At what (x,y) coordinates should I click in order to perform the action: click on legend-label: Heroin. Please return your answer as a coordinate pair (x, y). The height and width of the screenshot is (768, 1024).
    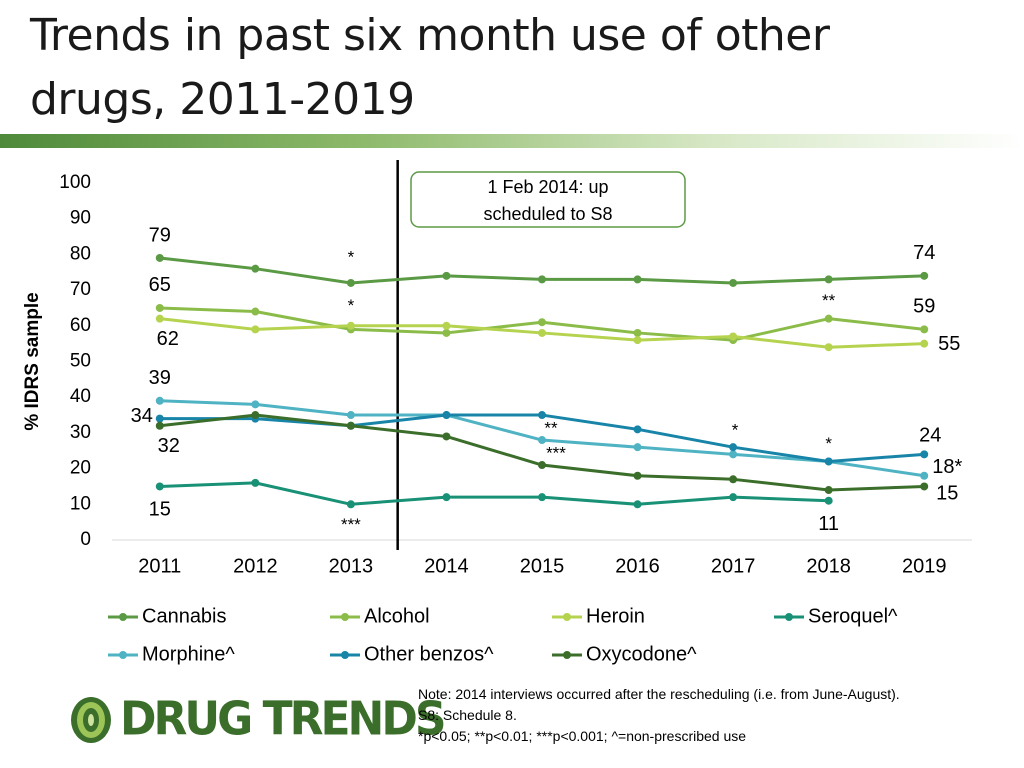
    Looking at the image, I should click on (615, 616).